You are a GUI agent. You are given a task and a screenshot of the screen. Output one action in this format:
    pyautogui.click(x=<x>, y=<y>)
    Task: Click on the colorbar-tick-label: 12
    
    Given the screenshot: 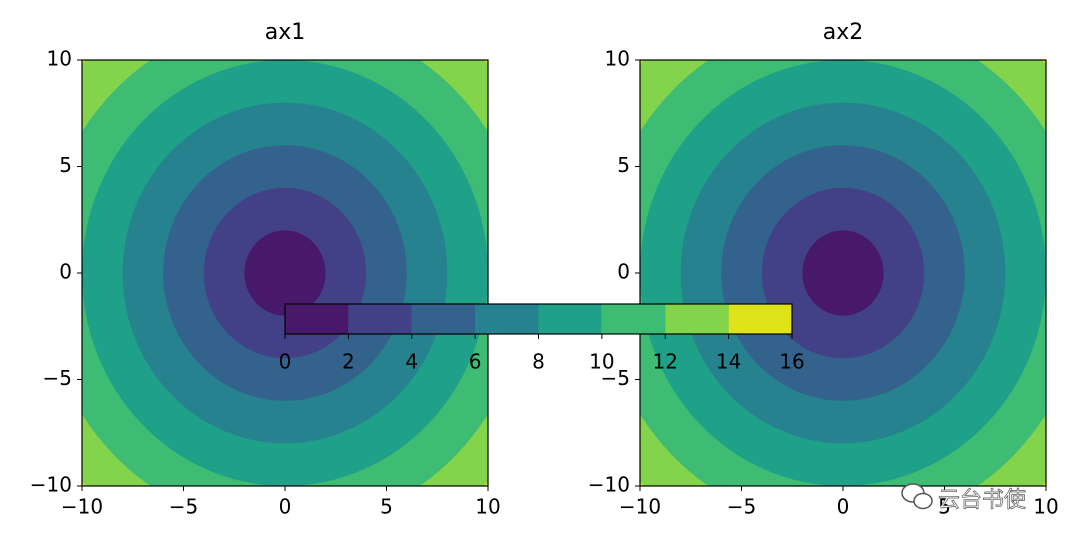 What is the action you would take?
    pyautogui.click(x=665, y=362)
    